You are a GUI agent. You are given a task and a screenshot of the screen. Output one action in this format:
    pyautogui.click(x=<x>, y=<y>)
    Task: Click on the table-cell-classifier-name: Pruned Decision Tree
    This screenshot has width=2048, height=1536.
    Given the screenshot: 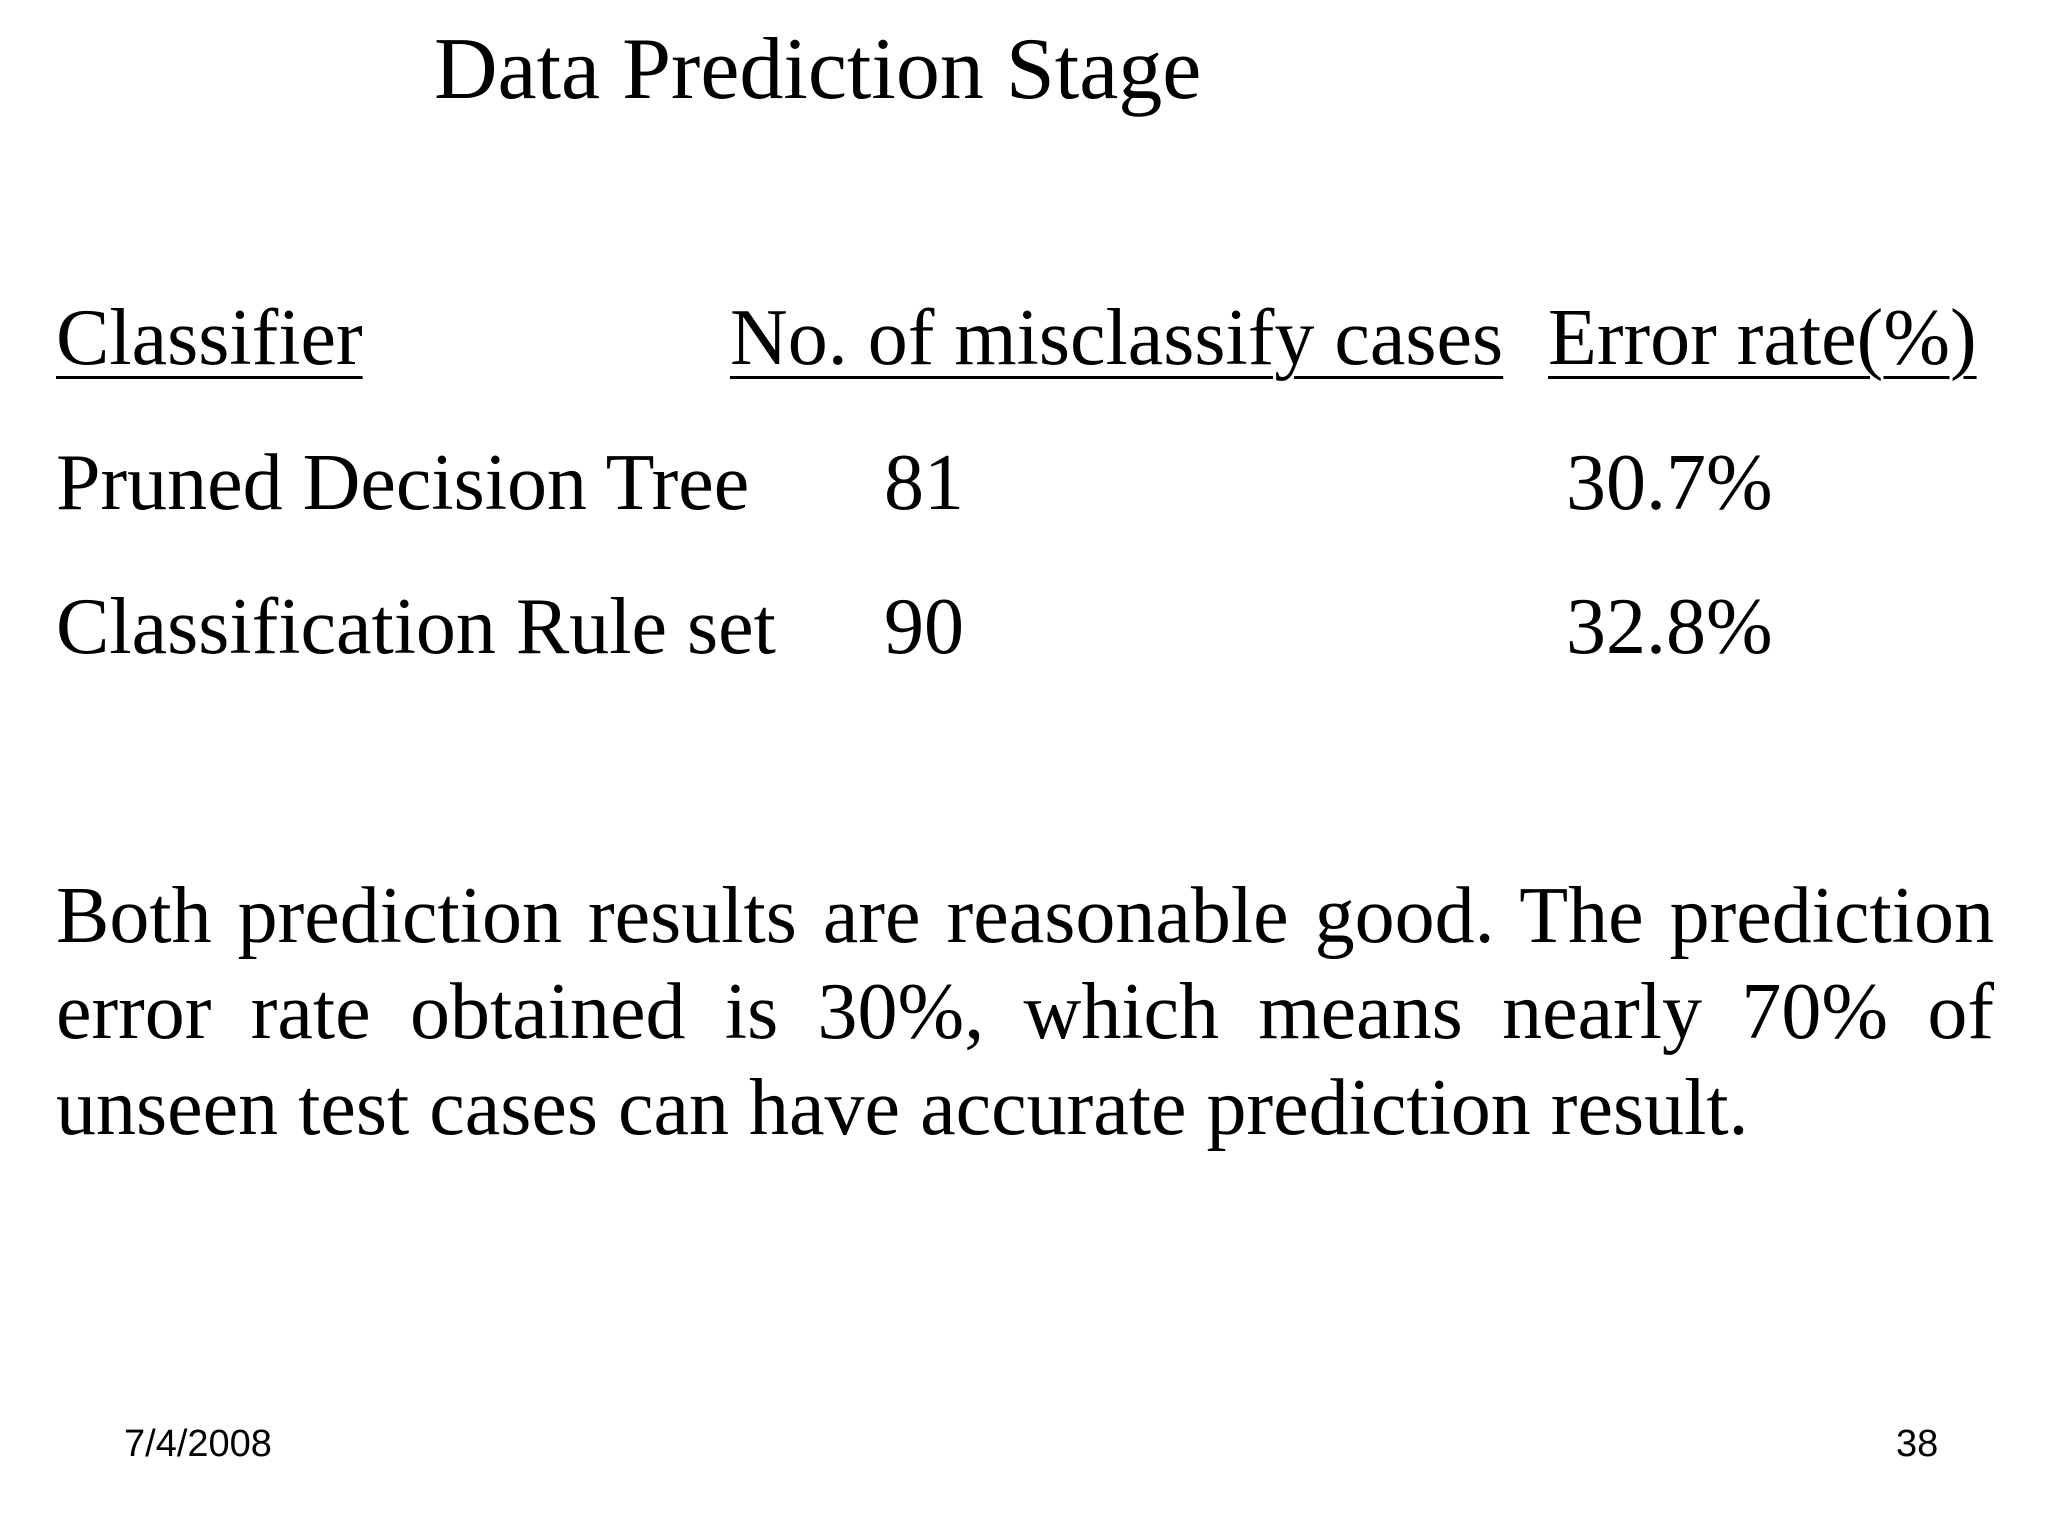 What is the action you would take?
    pyautogui.click(x=403, y=483)
    